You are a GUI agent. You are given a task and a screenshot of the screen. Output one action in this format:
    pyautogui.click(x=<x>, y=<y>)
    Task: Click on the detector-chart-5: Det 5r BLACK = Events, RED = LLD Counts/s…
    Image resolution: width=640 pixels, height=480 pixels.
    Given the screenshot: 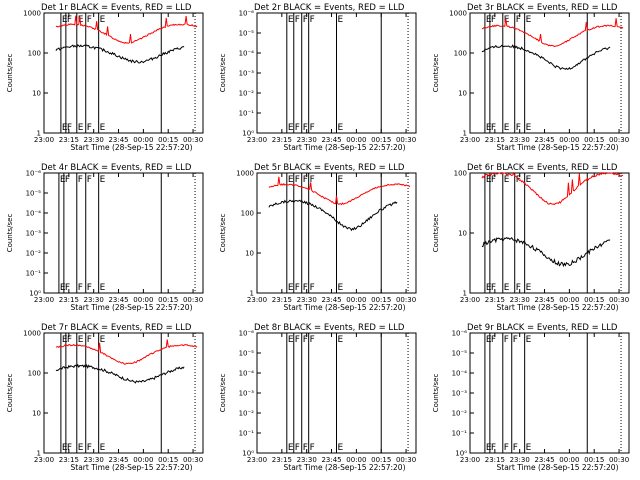 What is the action you would take?
    pyautogui.click(x=318, y=237)
    